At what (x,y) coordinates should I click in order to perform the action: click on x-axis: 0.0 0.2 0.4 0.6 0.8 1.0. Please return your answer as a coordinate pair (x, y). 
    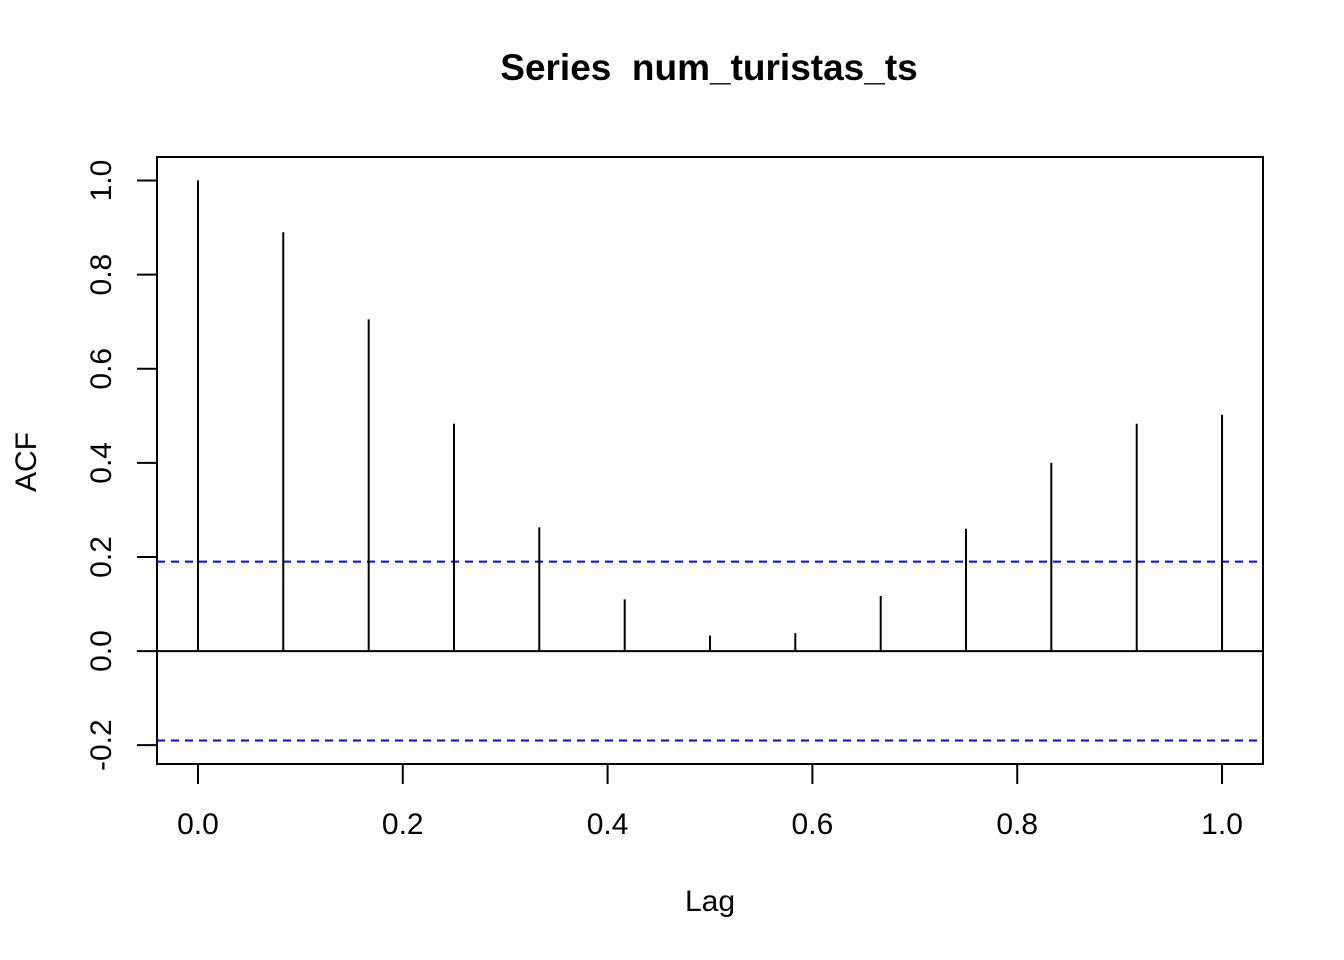
    Looking at the image, I should click on (710, 802).